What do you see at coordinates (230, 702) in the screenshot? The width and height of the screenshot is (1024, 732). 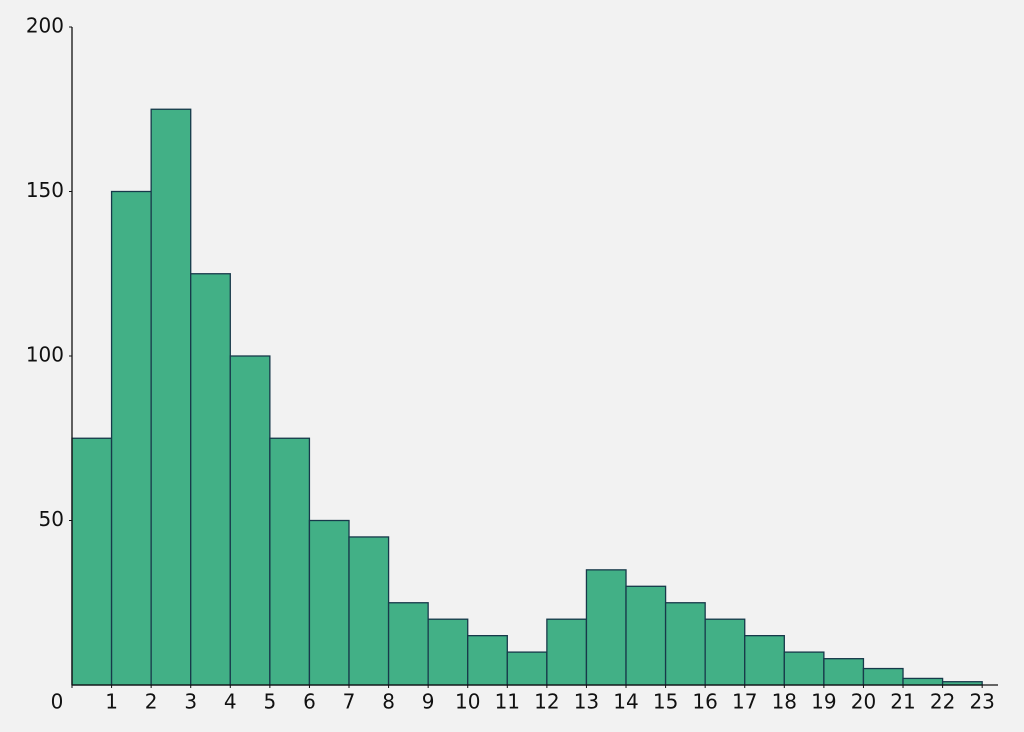 I see `x-tick-label: 4` at bounding box center [230, 702].